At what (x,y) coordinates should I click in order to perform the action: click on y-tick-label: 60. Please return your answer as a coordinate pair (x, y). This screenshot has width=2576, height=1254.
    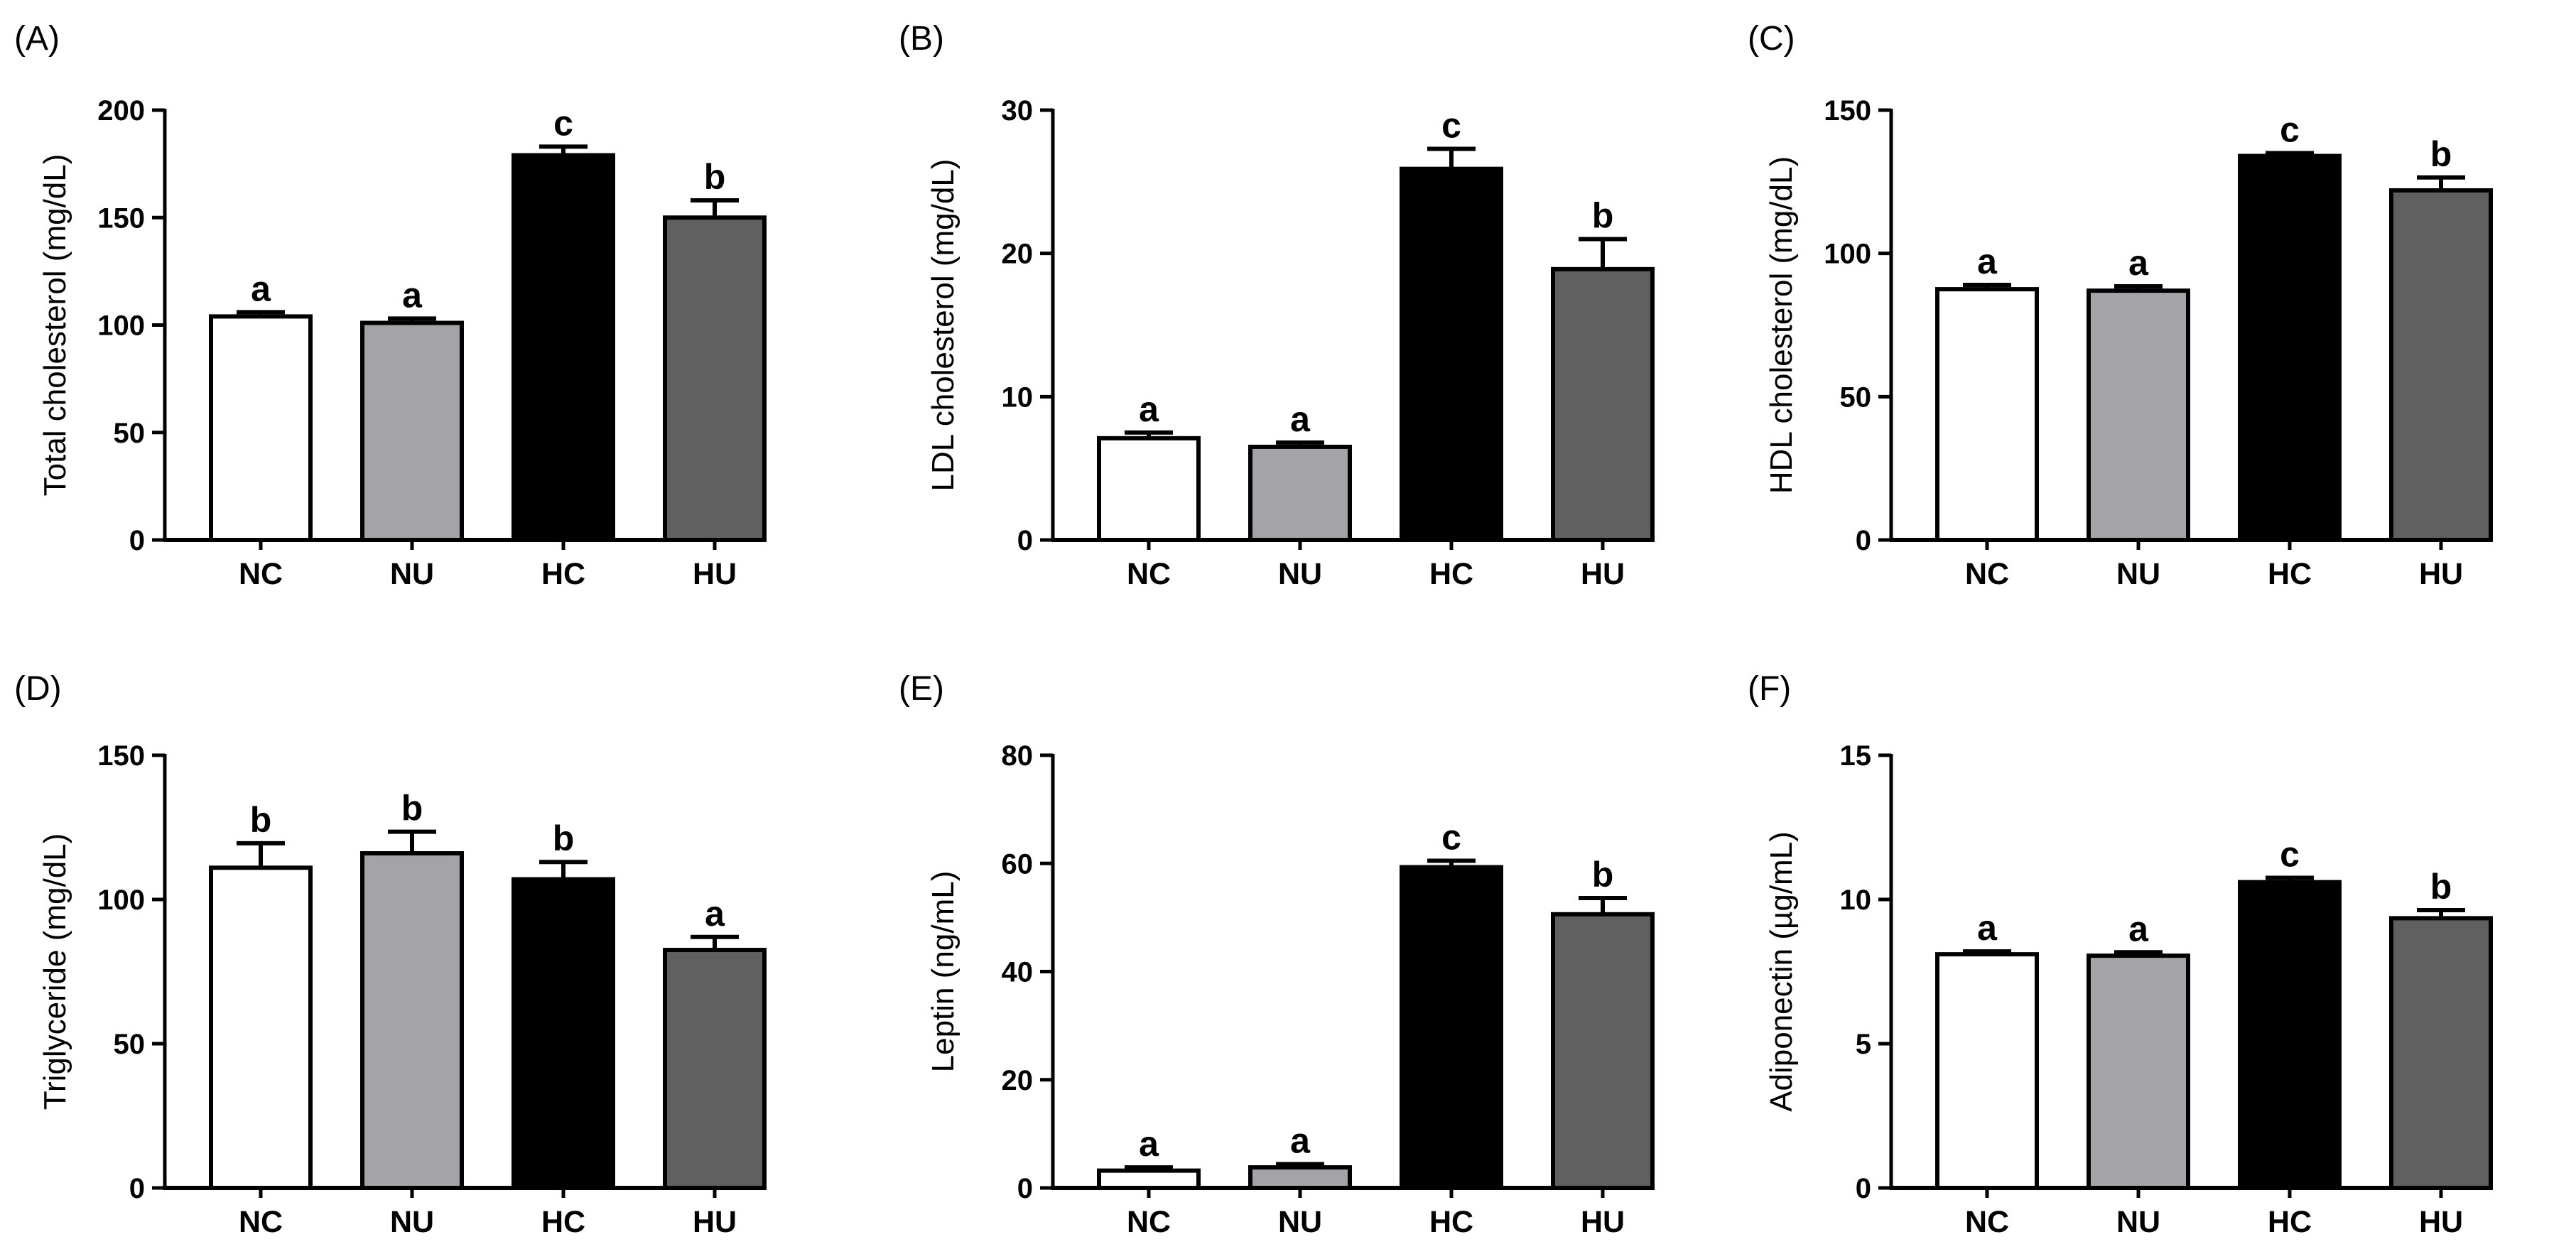
    Looking at the image, I should click on (1018, 864).